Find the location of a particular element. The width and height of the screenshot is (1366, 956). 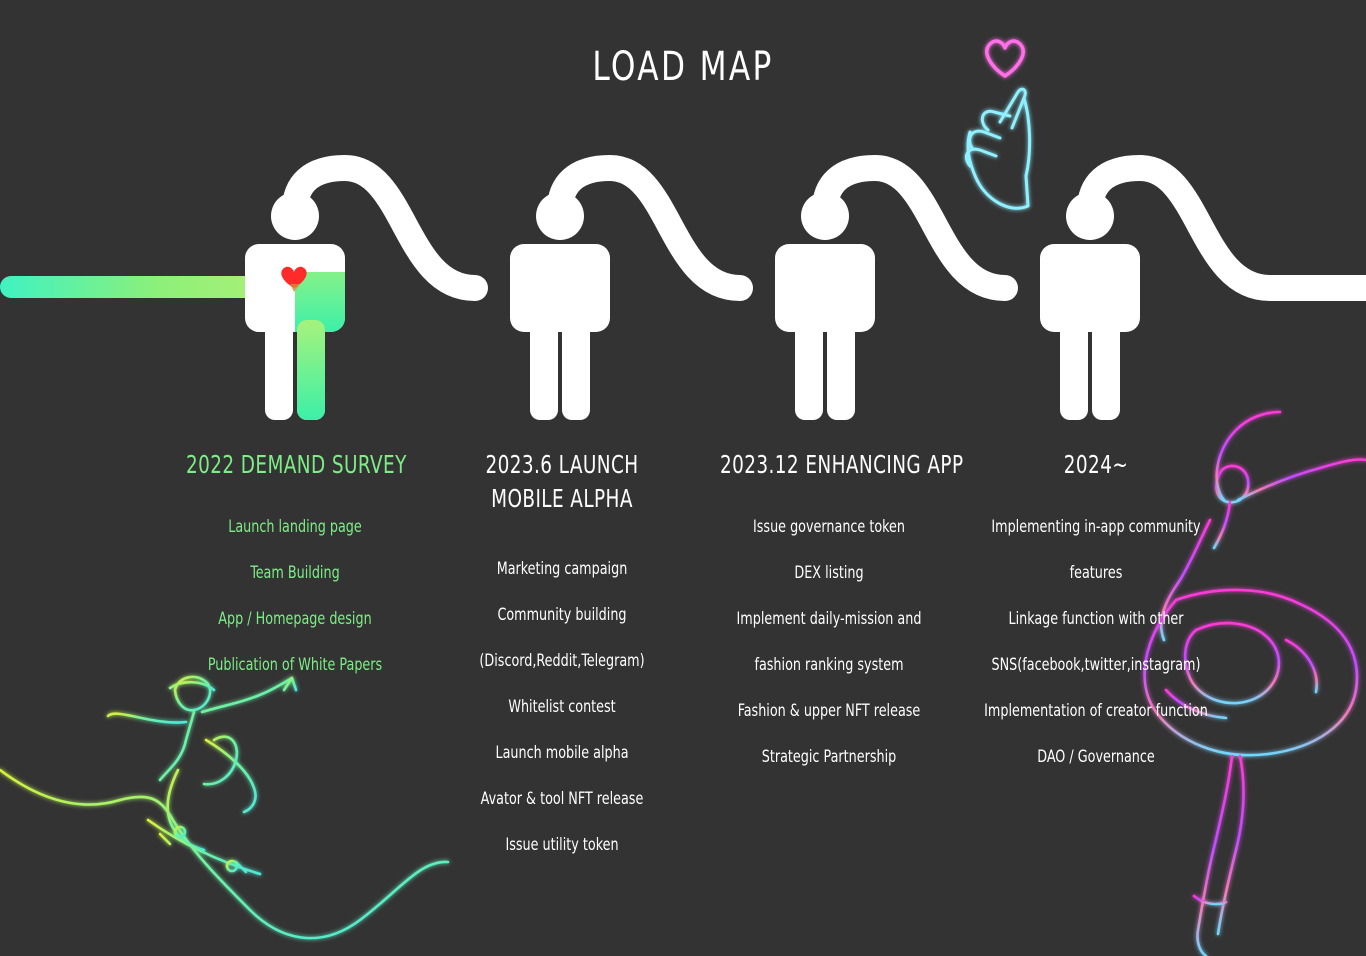

list-item: Launch mobile alpha is located at coordinates (562, 752).